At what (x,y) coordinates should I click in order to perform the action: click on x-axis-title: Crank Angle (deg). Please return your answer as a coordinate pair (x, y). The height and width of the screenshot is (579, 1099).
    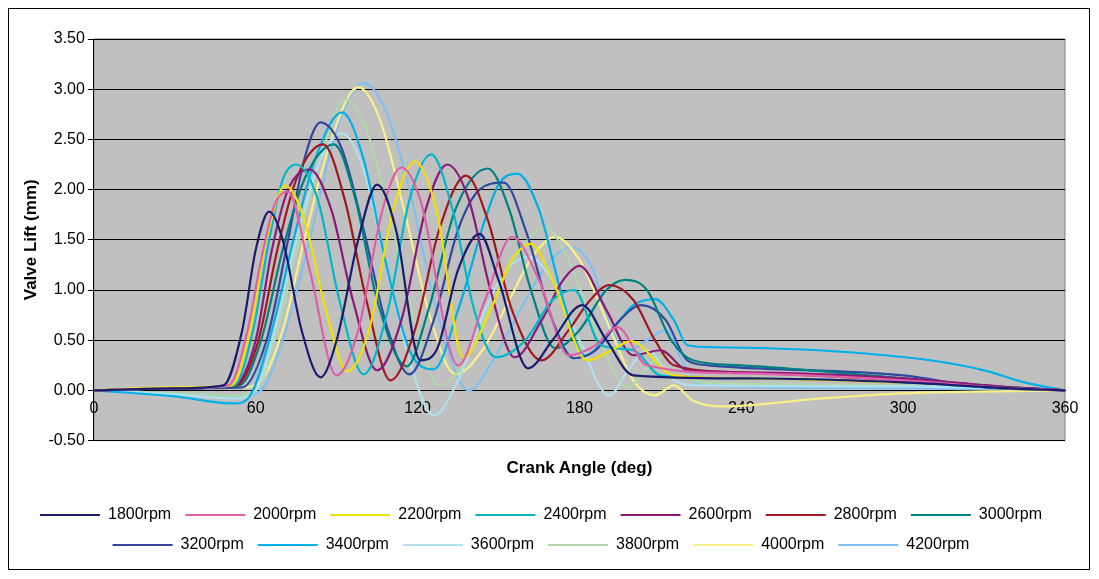
    Looking at the image, I should click on (579, 468).